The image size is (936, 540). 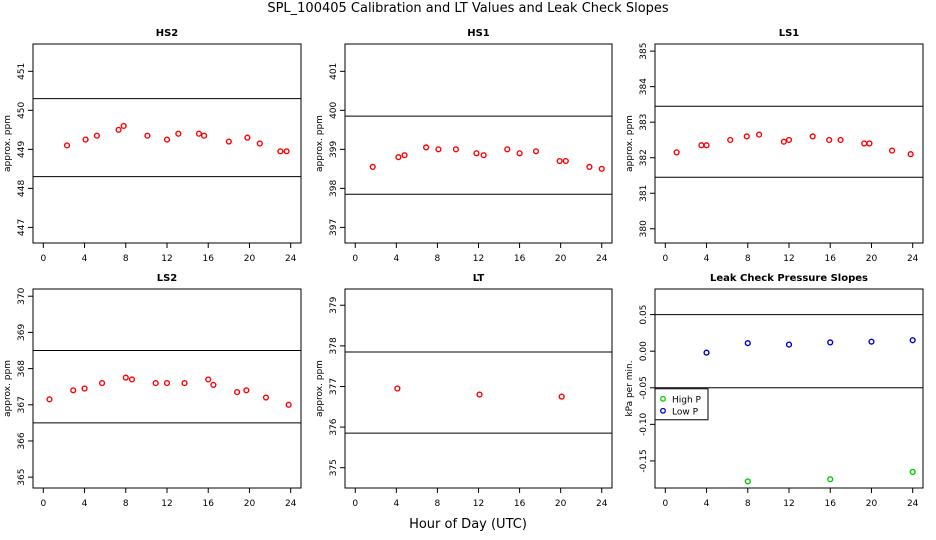 What do you see at coordinates (334, 148) in the screenshot?
I see `y-tick-label: 399` at bounding box center [334, 148].